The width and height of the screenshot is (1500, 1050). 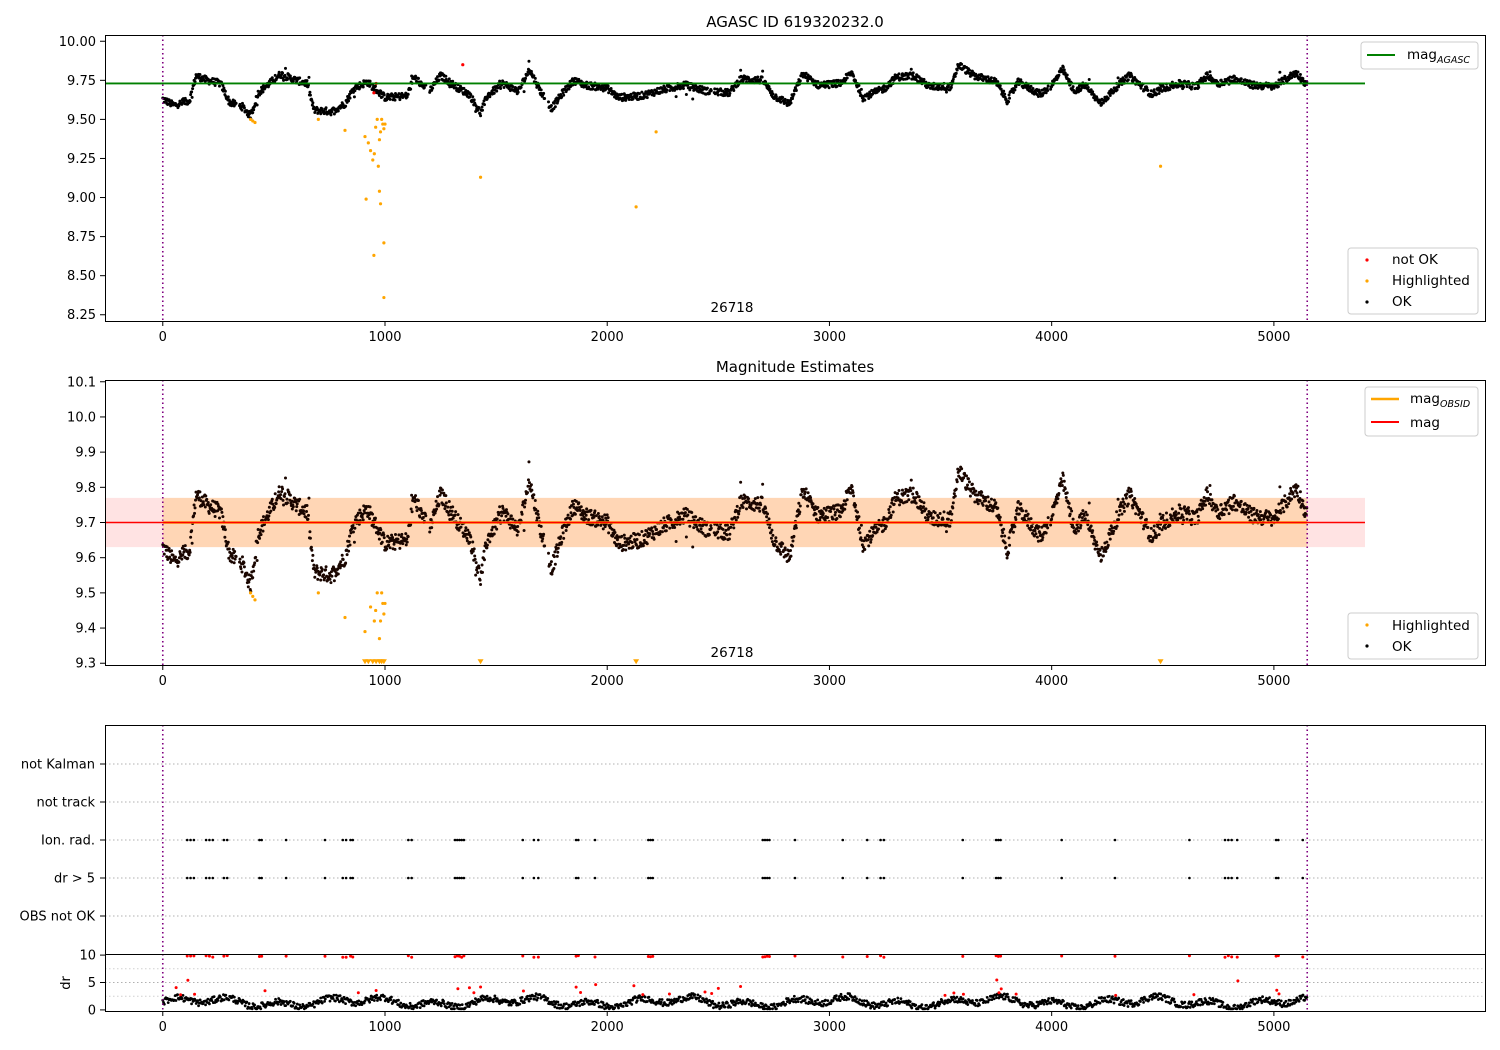 What do you see at coordinates (607, 337) in the screenshot?
I see `x-tick-label: 2000` at bounding box center [607, 337].